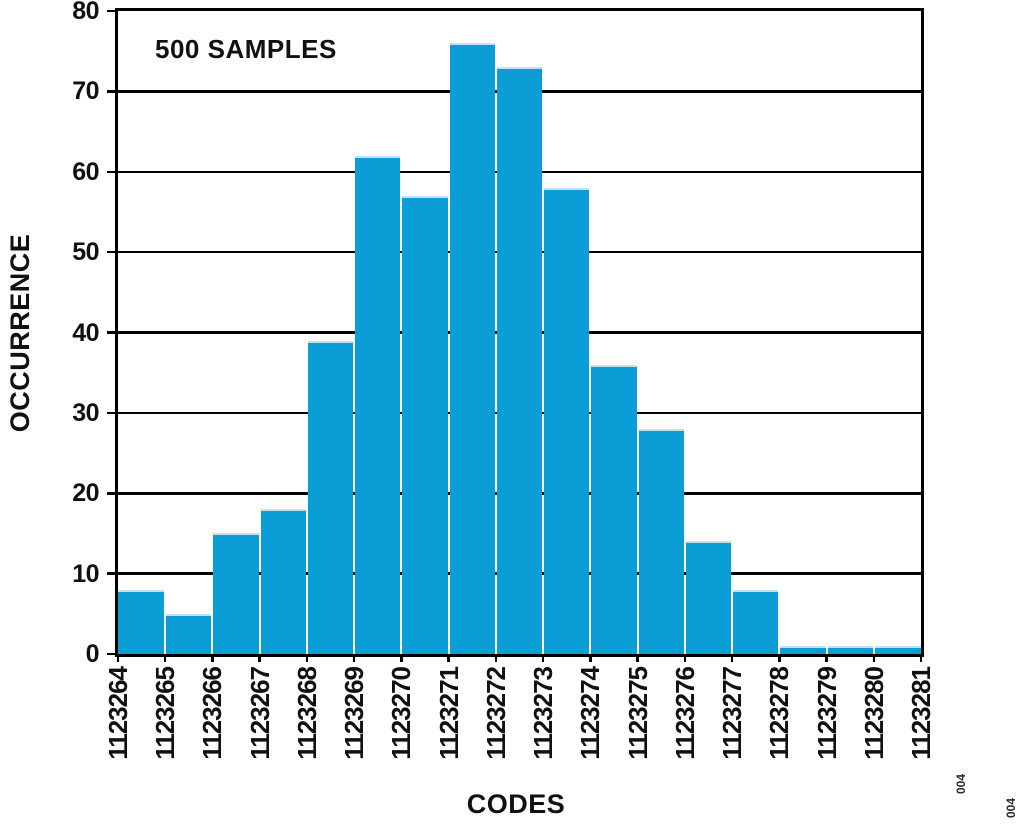 The image size is (1024, 831). I want to click on x-axis-title: CODES, so click(516, 804).